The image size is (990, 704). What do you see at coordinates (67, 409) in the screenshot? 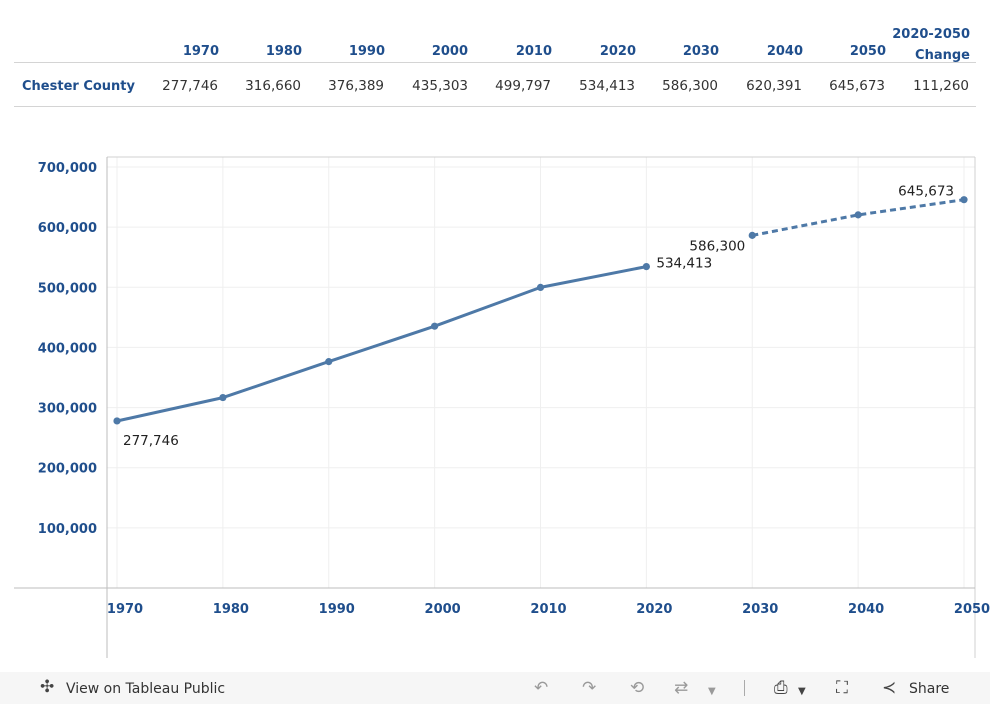
I see `y-tick-label: 300,000` at bounding box center [67, 409].